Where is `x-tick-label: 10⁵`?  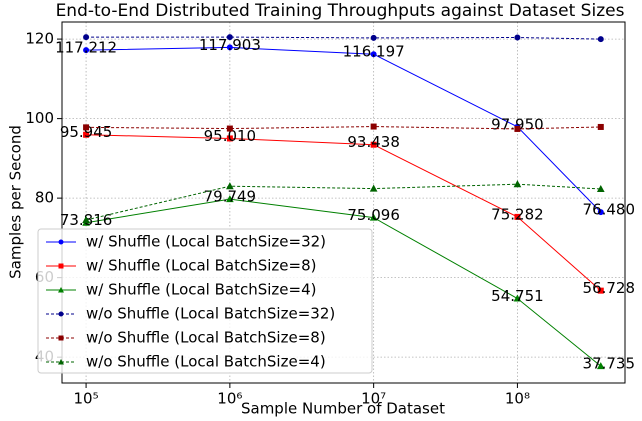 x-tick-label: 10⁵ is located at coordinates (86, 399).